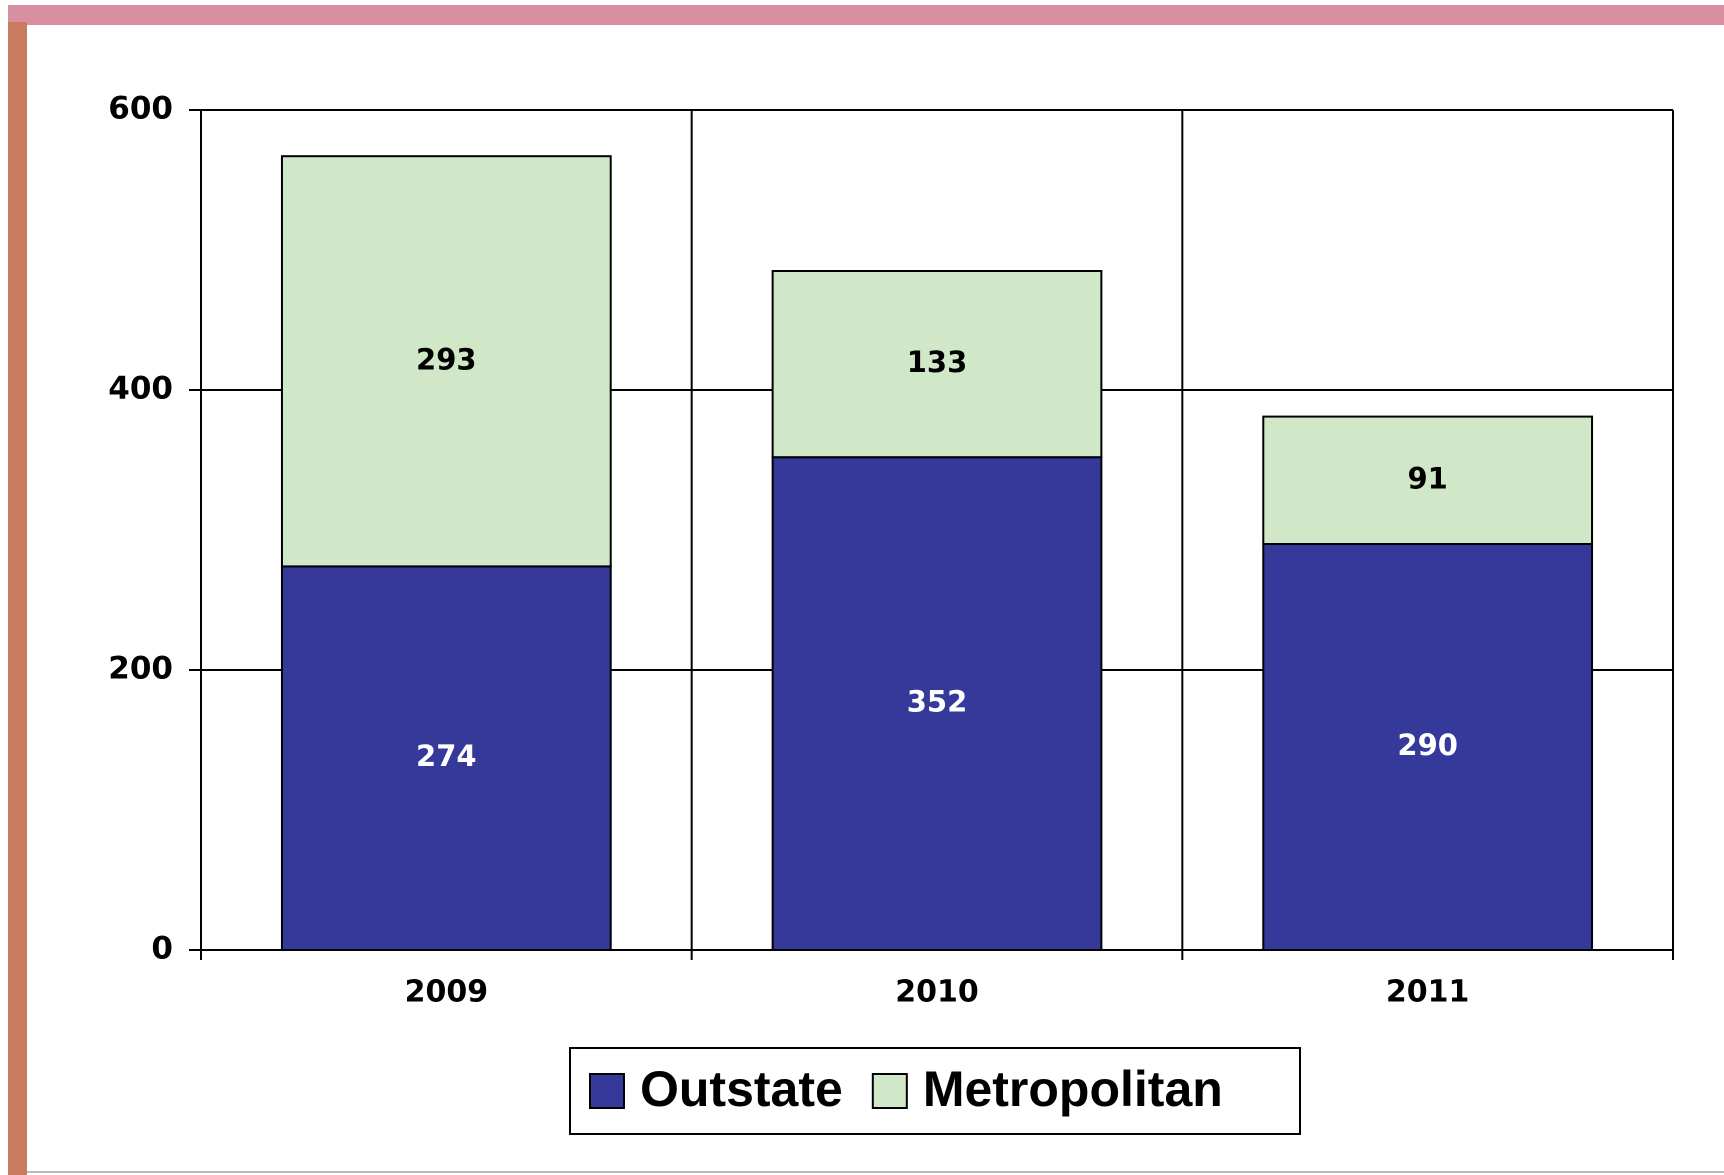  Describe the element at coordinates (162, 949) in the screenshot. I see `y-tick-label: 0` at that location.